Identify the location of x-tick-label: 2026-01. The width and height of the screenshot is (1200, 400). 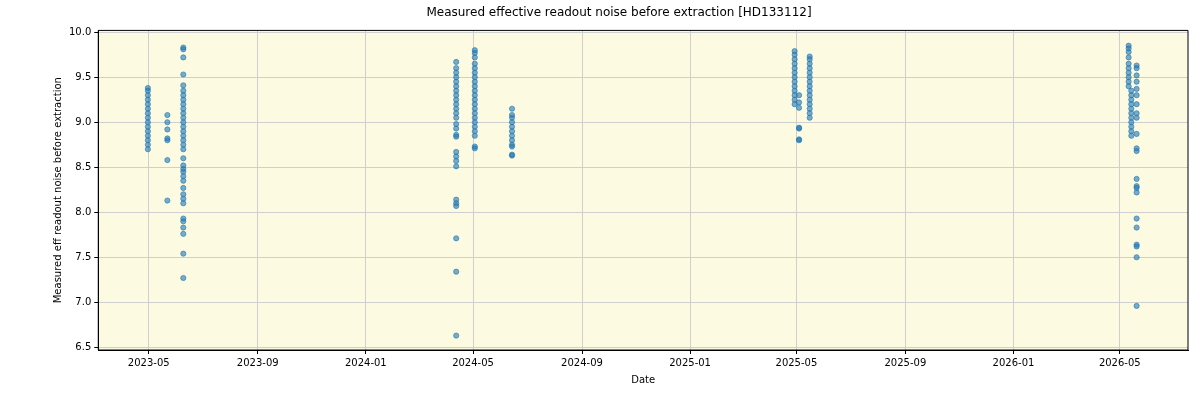
(1013, 362).